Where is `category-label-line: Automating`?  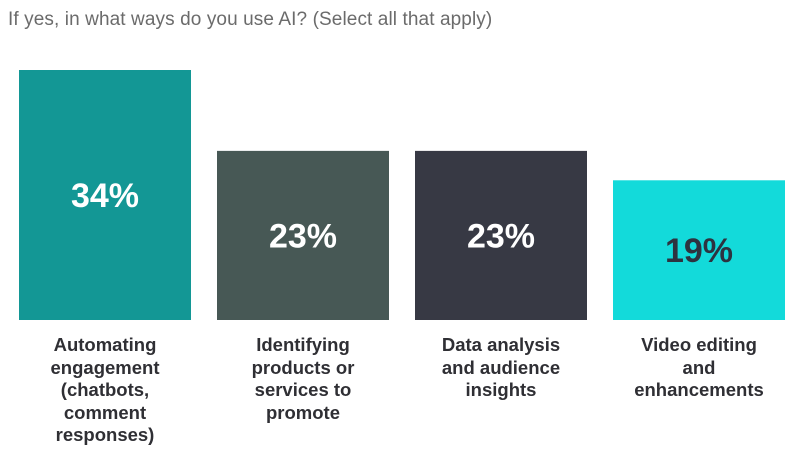 category-label-line: Automating is located at coordinates (105, 344).